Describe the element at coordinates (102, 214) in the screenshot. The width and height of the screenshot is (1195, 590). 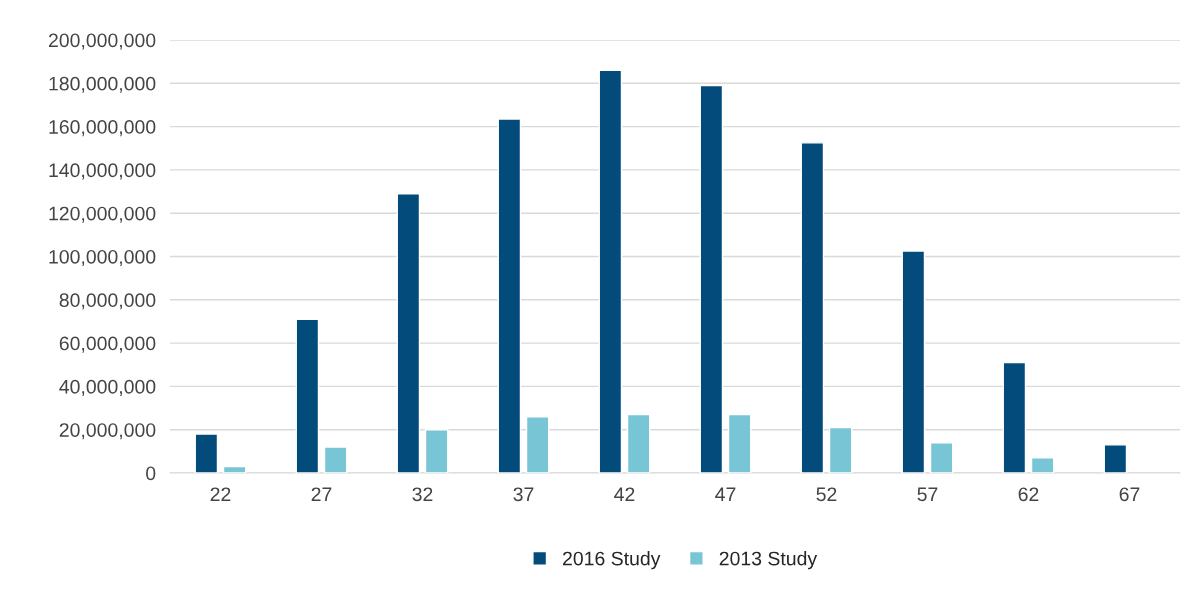
I see `y-tick-label: 120,000,000` at that location.